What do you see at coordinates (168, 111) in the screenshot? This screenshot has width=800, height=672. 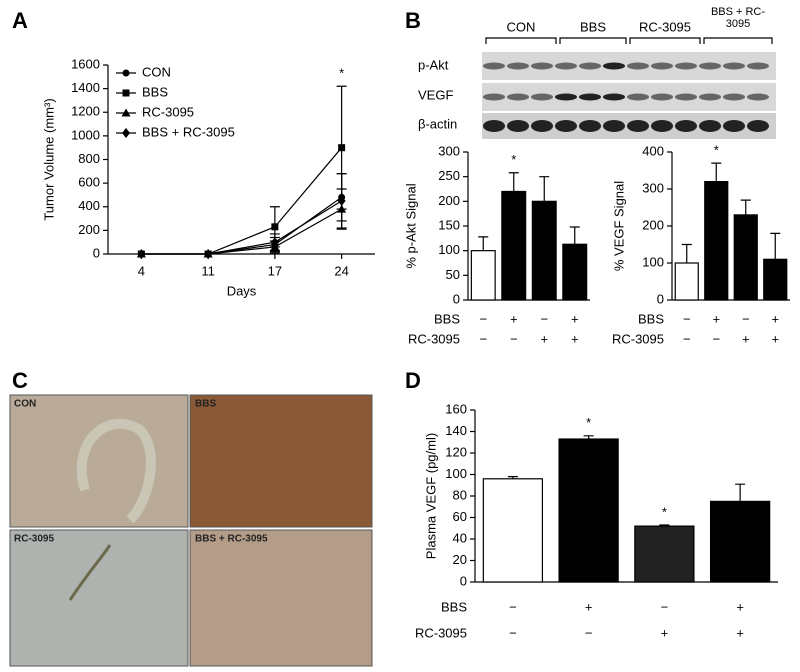 I see `legend-label: RC-3095` at bounding box center [168, 111].